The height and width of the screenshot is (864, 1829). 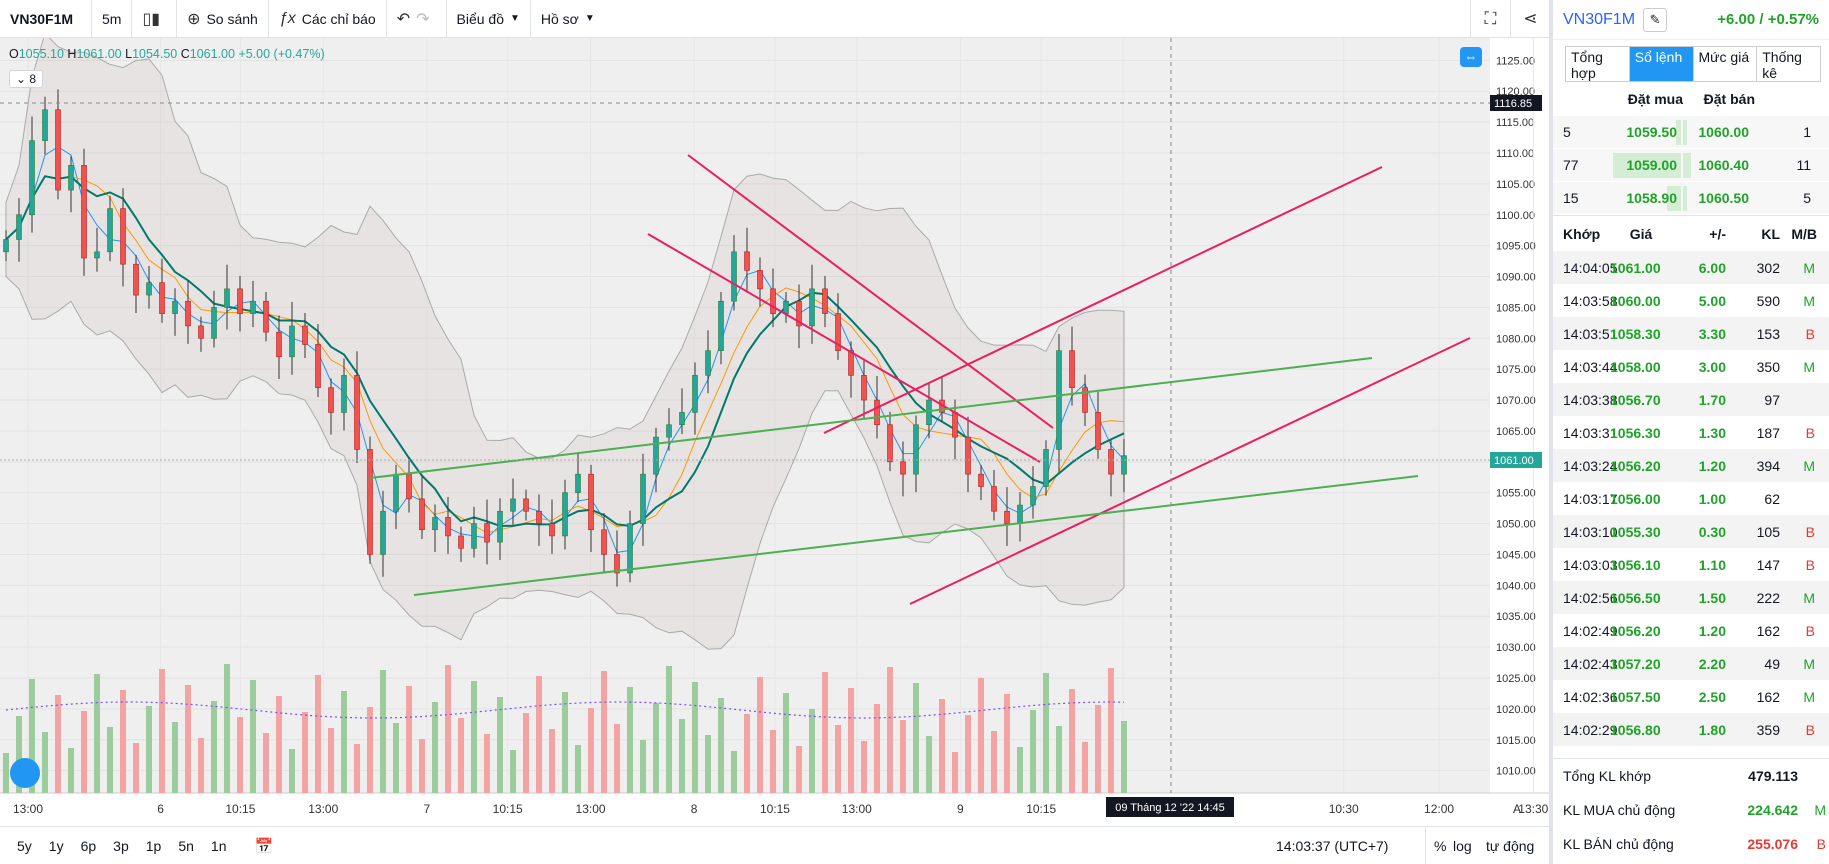 What do you see at coordinates (1691, 300) in the screenshot?
I see `trade-row: 14:03:58 1060.00 5.00 590 M` at bounding box center [1691, 300].